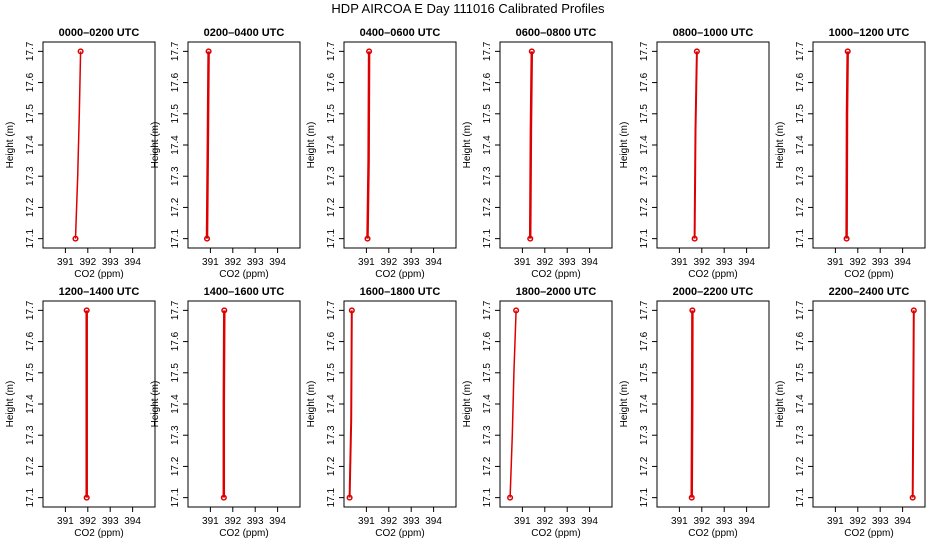 Image resolution: width=936 pixels, height=540 pixels. Describe the element at coordinates (713, 292) in the screenshot. I see `panel-title: 2000–2200 UTC` at that location.